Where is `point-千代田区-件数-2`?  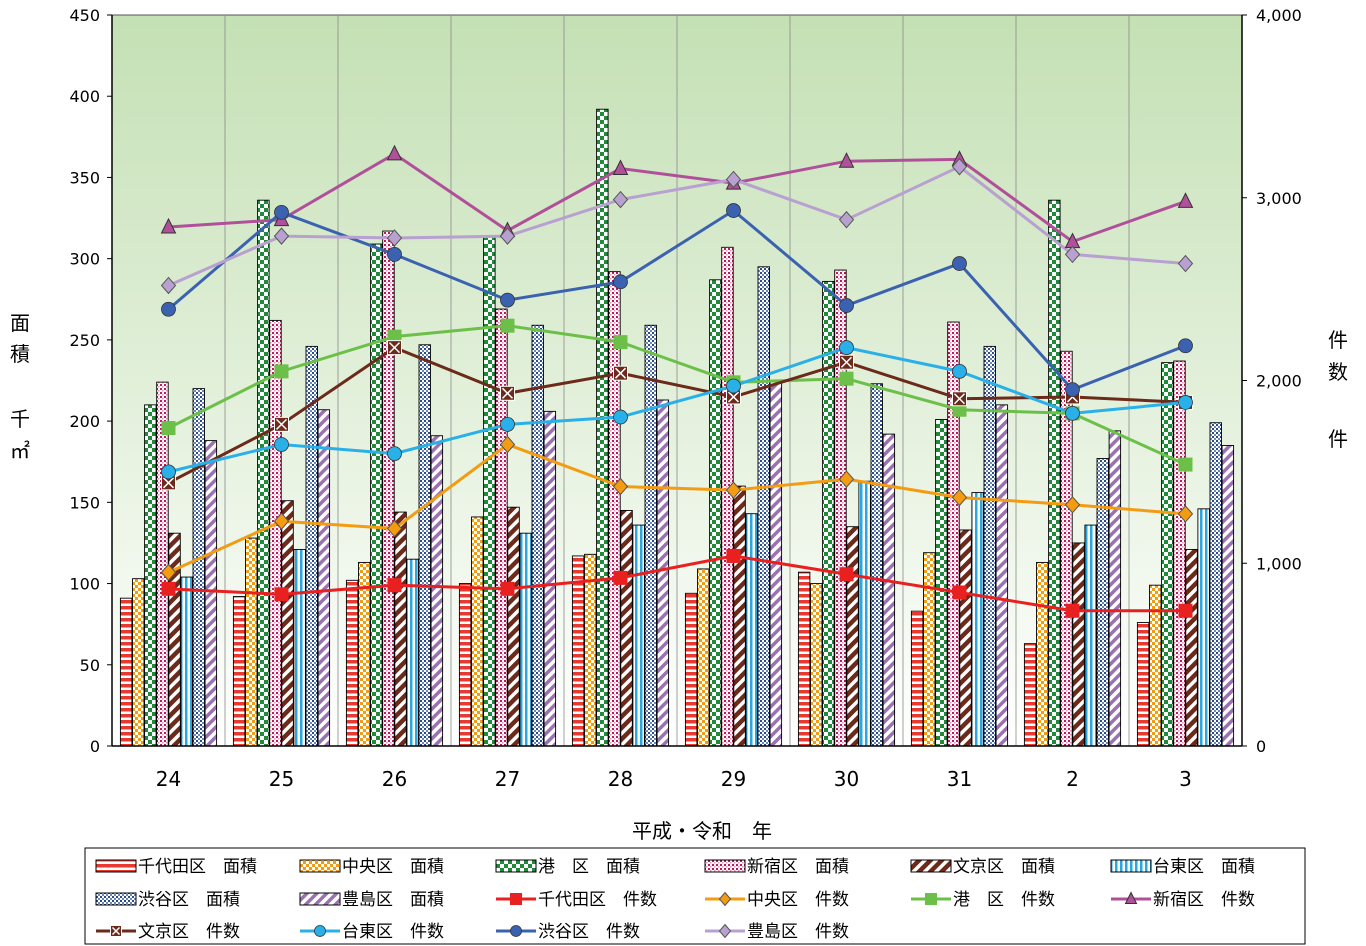 point-千代田区-件数-2 is located at coordinates (1072, 610).